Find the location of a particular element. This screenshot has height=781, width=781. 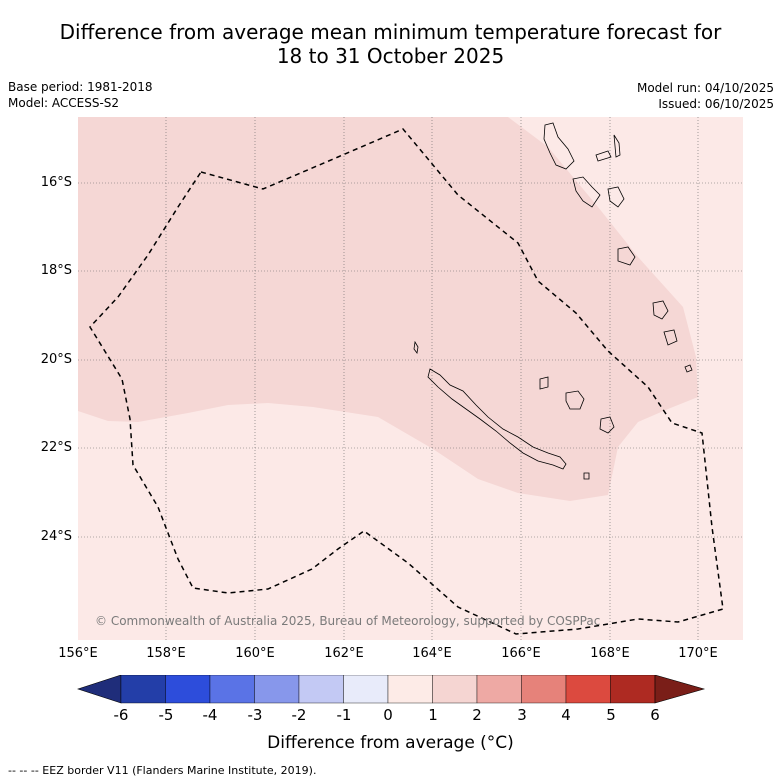

vanuatu-erromango is located at coordinates (660, 310).